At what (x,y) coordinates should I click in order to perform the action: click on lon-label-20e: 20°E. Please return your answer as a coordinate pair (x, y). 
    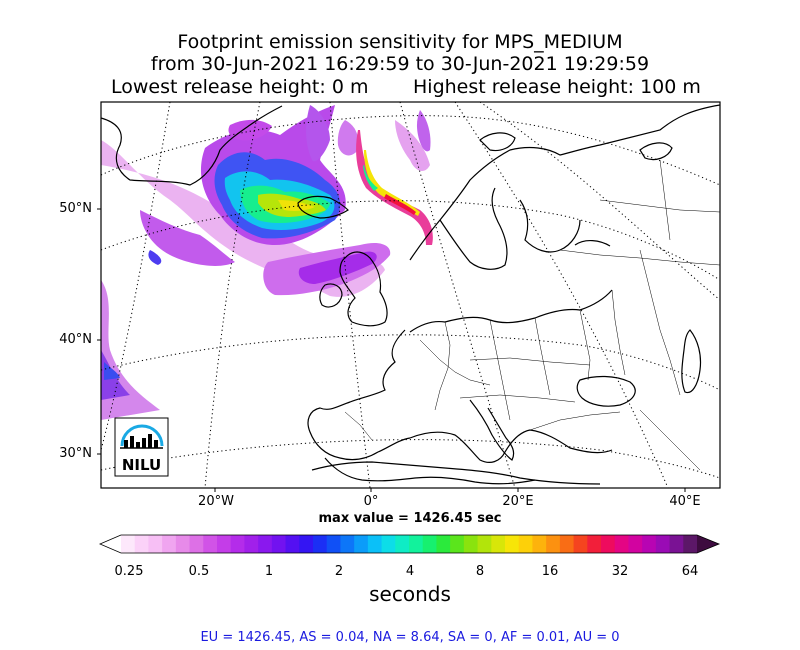
    Looking at the image, I should click on (518, 501).